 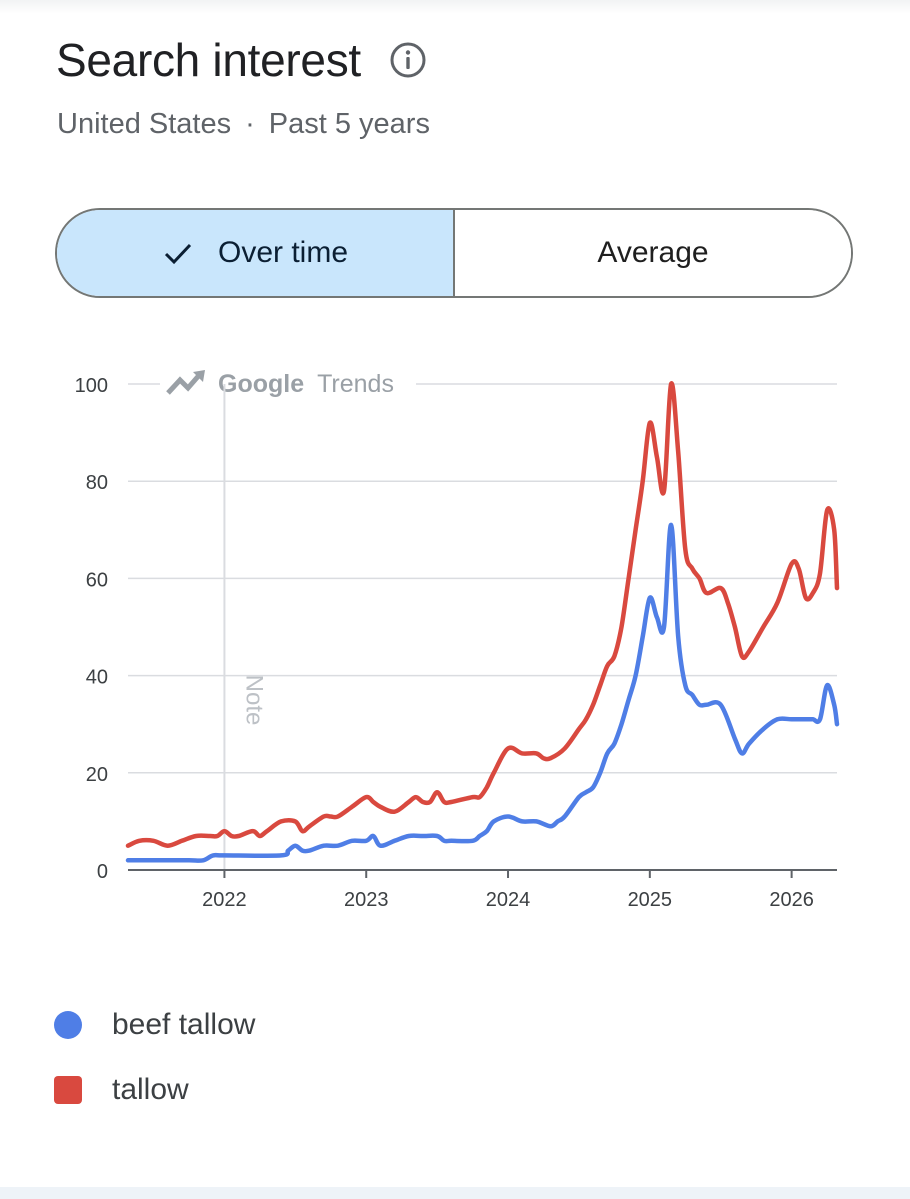 What do you see at coordinates (650, 900) in the screenshot?
I see `x-tick-label: 2025` at bounding box center [650, 900].